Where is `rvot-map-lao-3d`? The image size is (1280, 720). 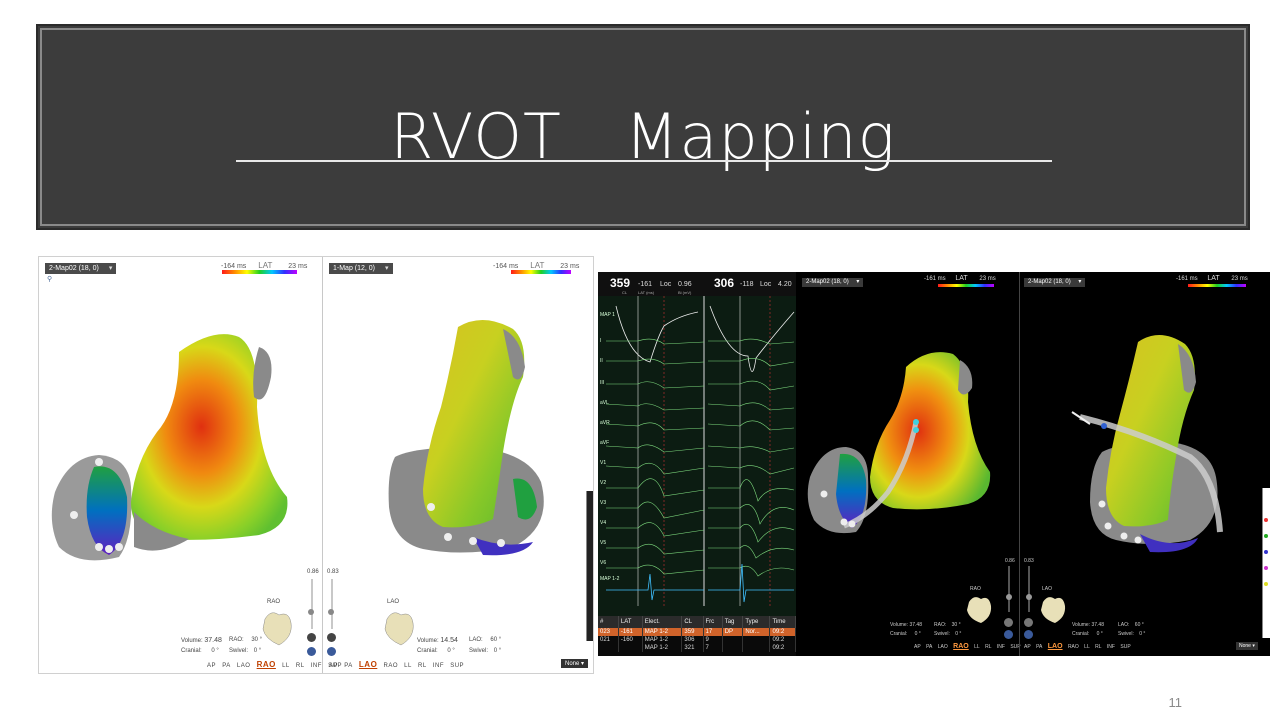 rvot-map-lao-3d is located at coordinates (458, 465).